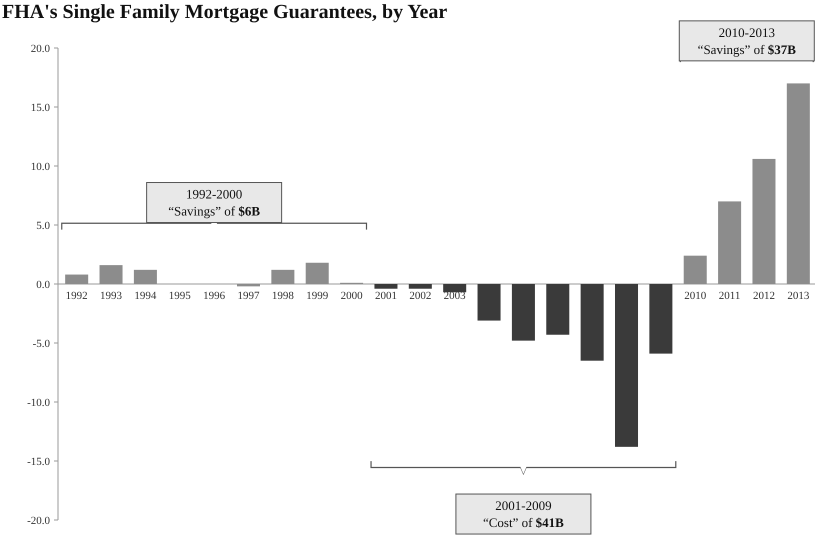  What do you see at coordinates (38, 462) in the screenshot?
I see `y-tick-label: -15.0` at bounding box center [38, 462].